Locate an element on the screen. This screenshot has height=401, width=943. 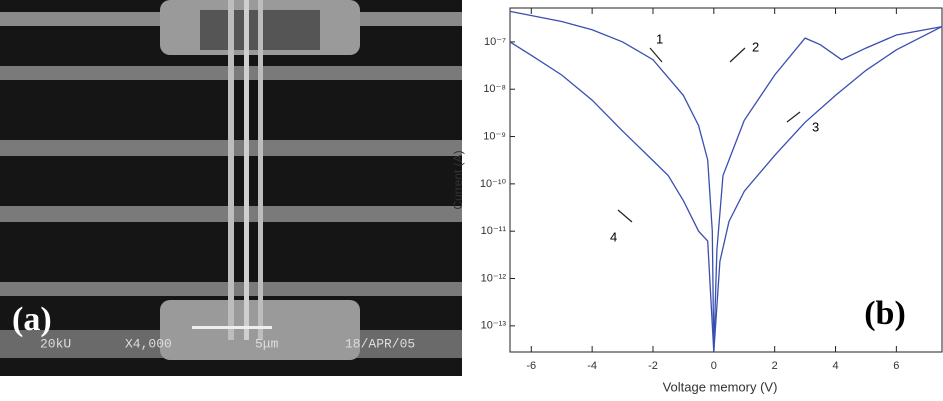
x-tick-label: 2 is located at coordinates (775, 366).